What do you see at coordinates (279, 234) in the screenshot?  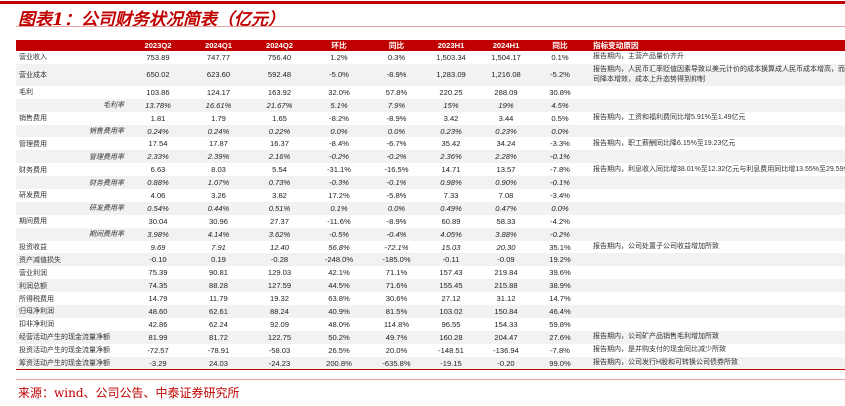 I see `value-cell: 3.62%` at bounding box center [279, 234].